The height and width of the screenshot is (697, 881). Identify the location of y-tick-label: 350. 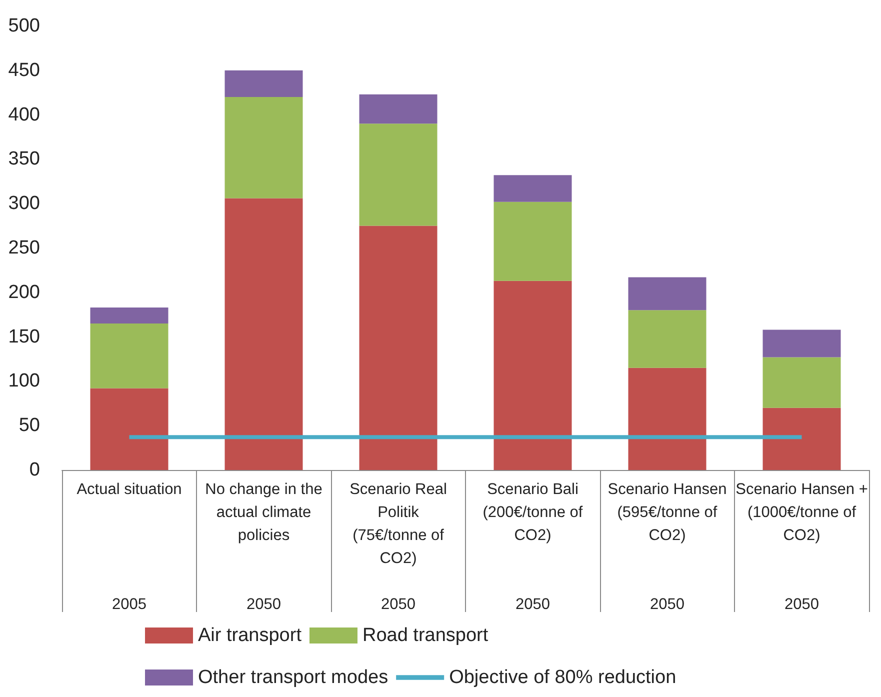
(24, 159).